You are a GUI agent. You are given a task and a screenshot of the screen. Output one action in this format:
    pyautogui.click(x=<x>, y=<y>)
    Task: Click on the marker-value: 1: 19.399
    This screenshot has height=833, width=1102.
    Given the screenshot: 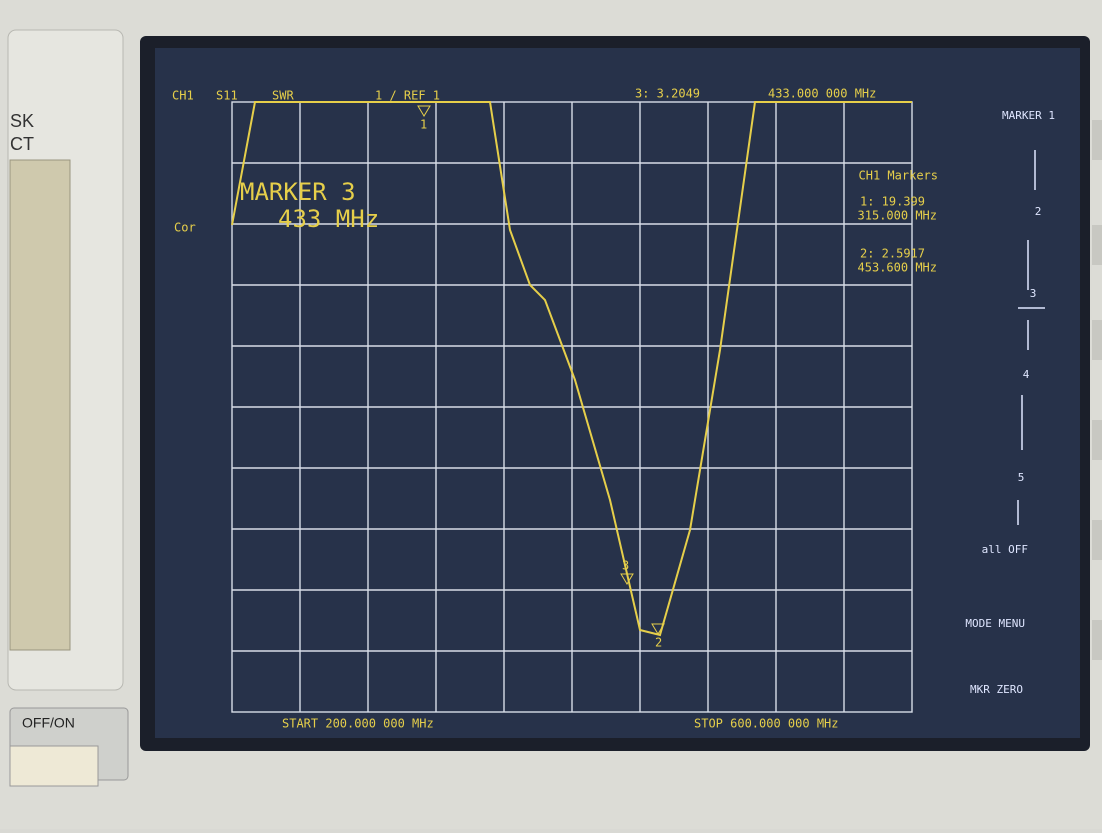 What is the action you would take?
    pyautogui.click(x=892, y=202)
    